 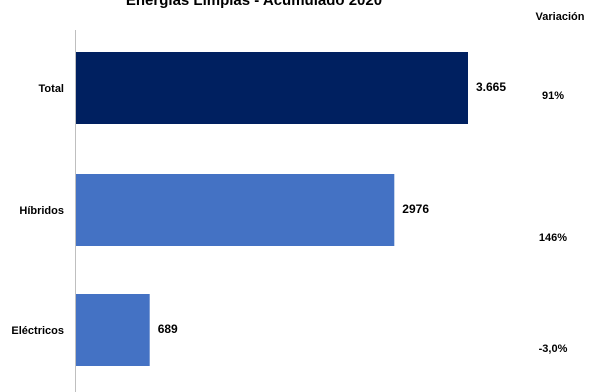 What do you see at coordinates (168, 329) in the screenshot?
I see `value-label-electricos: 689` at bounding box center [168, 329].